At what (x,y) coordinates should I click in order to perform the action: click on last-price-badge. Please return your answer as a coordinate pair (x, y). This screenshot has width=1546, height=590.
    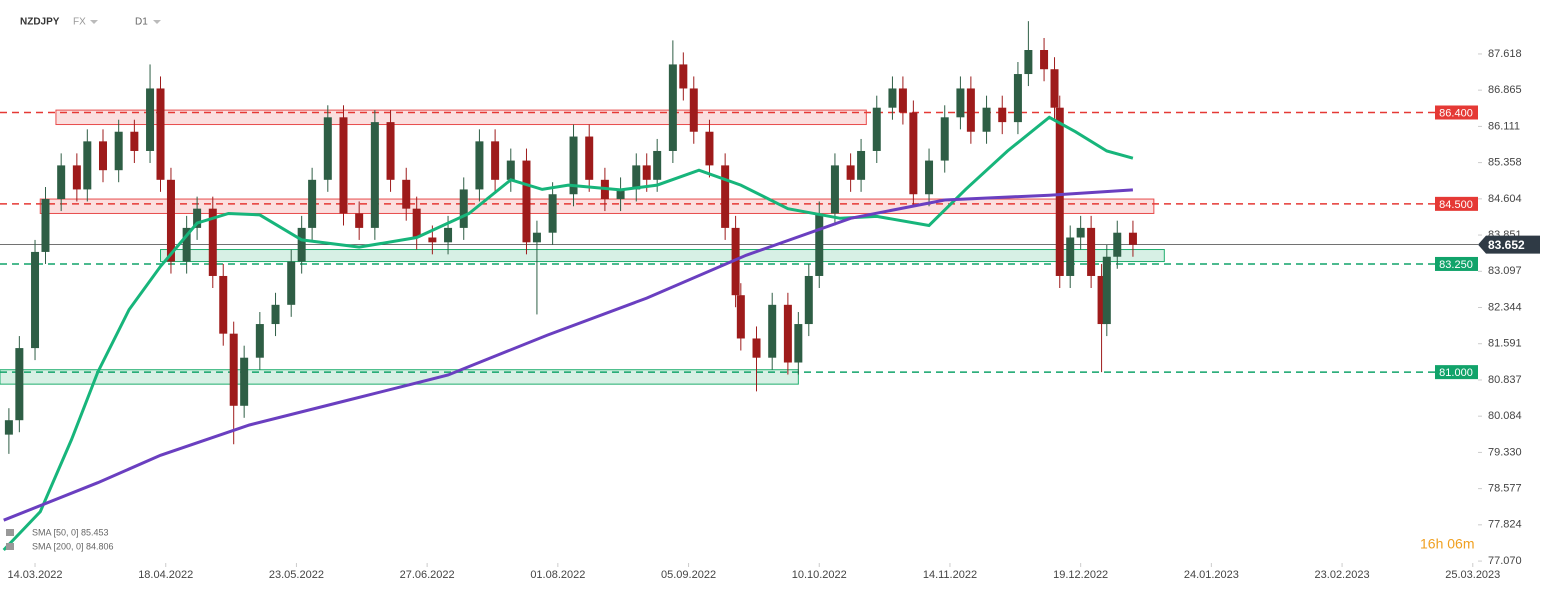
    Looking at the image, I should click on (1509, 244).